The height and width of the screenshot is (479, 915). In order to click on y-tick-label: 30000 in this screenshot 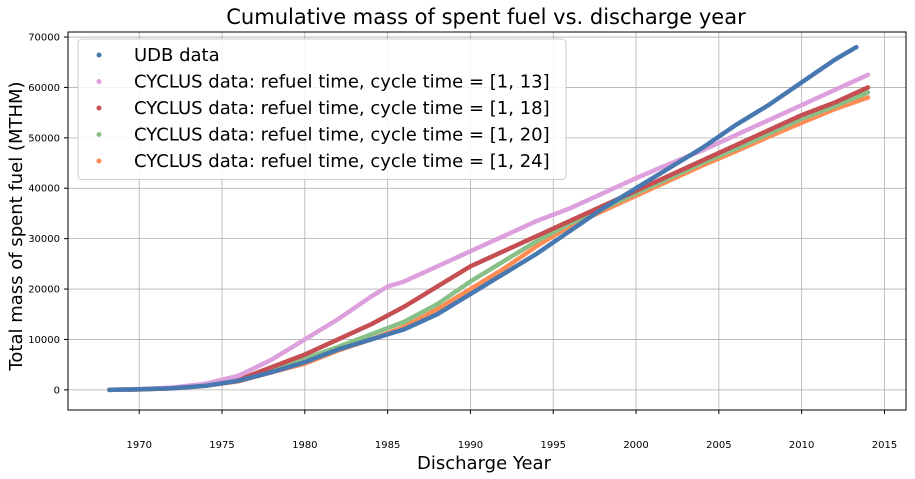, I will do `click(44, 239)`.